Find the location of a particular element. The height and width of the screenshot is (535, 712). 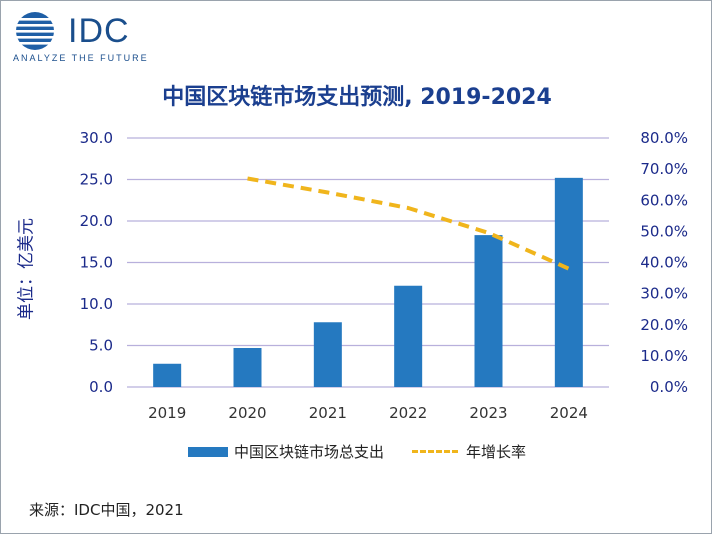

y-right-tick-label: 10.0% is located at coordinates (664, 356).